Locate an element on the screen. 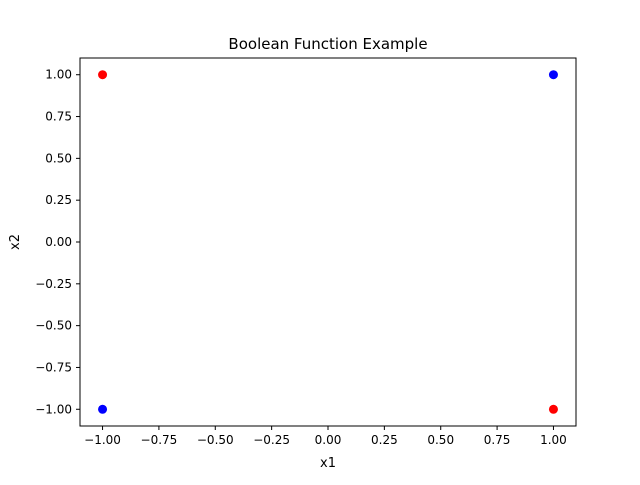  x-tick-label: 0.00 is located at coordinates (328, 440).